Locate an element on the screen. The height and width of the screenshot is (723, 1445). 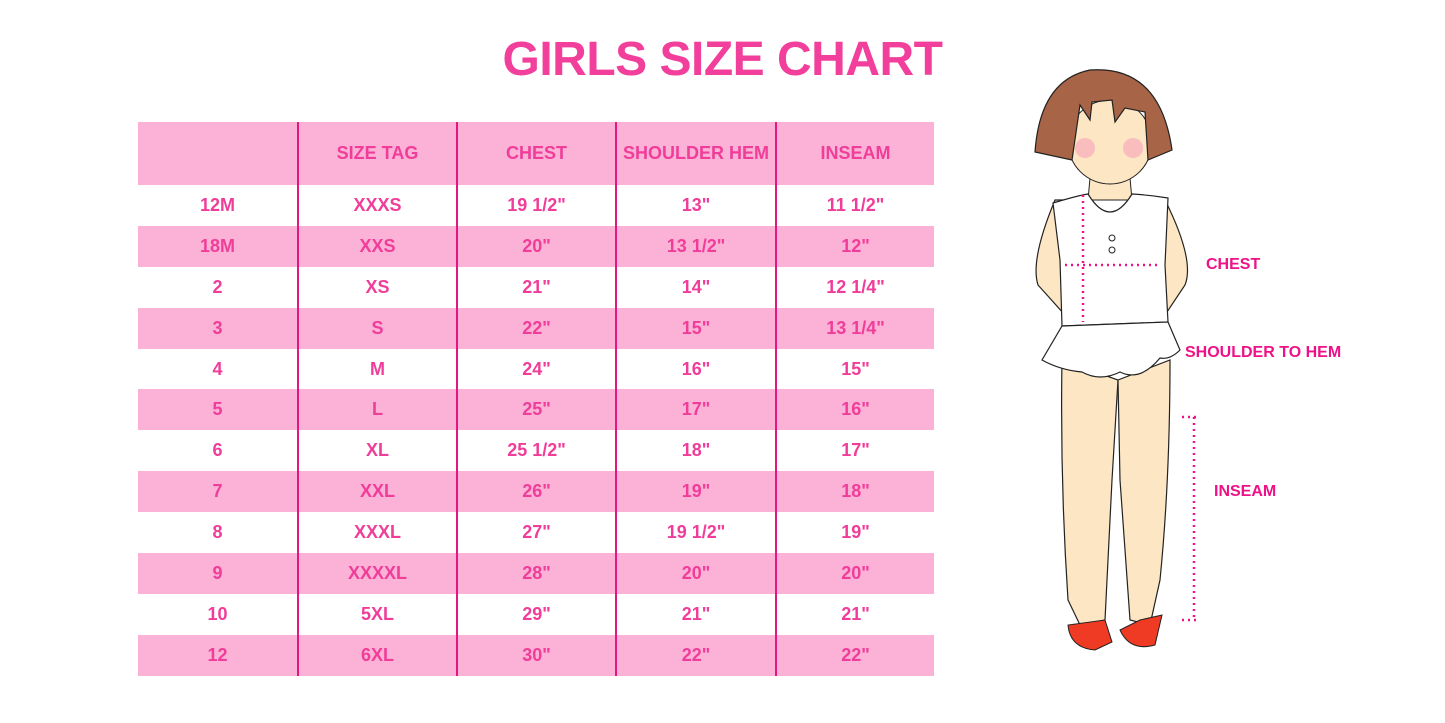
table-cell: 10 is located at coordinates (217, 613).